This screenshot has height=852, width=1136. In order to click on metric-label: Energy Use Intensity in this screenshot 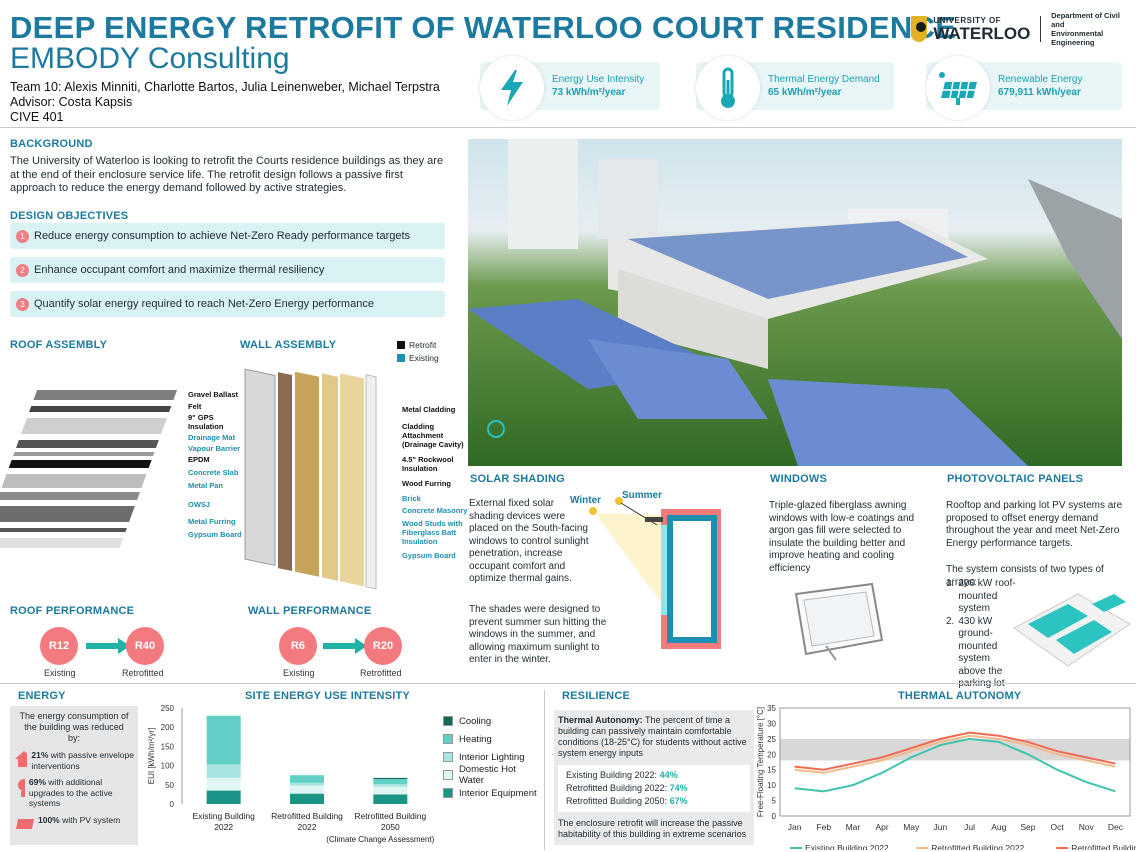, I will do `click(598, 79)`.